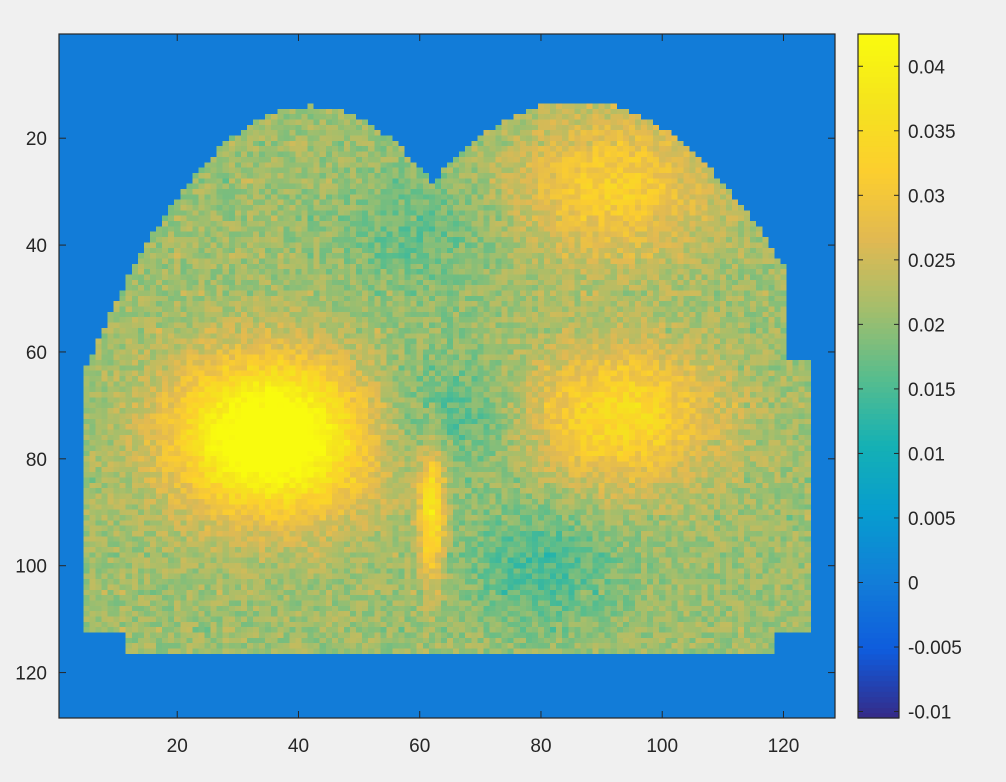  Describe the element at coordinates (419, 746) in the screenshot. I see `x-tick-label: 60` at that location.